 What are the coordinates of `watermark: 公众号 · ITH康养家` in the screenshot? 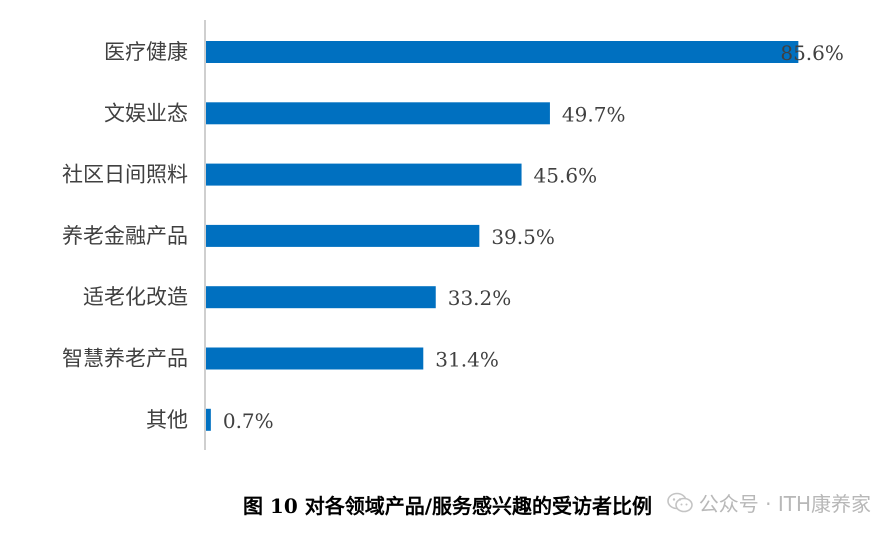 It's located at (768, 502).